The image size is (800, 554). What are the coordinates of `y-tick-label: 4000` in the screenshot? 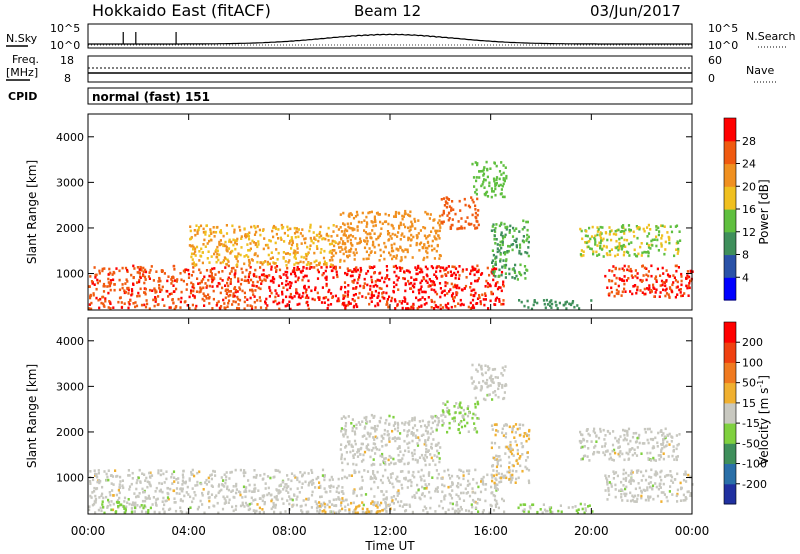 It's located at (70, 137).